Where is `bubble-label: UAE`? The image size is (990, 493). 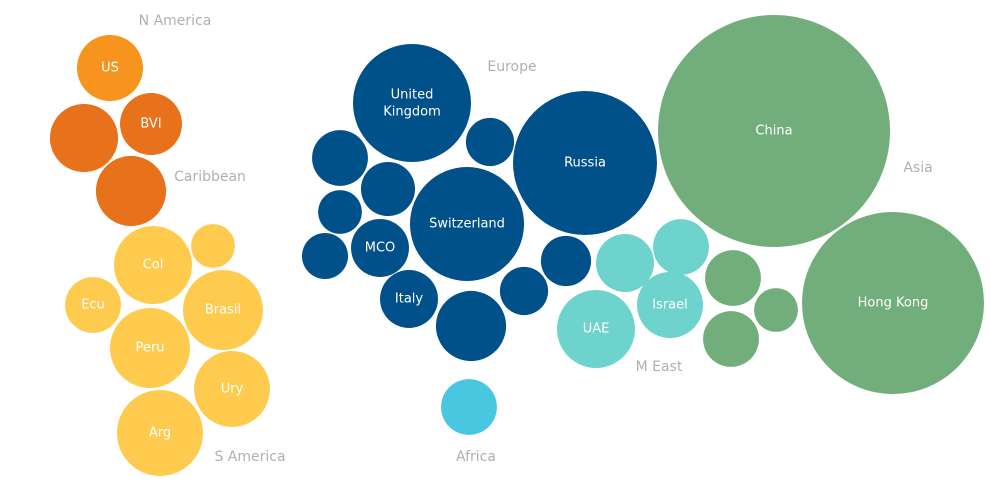 bubble-label: UAE is located at coordinates (596, 329).